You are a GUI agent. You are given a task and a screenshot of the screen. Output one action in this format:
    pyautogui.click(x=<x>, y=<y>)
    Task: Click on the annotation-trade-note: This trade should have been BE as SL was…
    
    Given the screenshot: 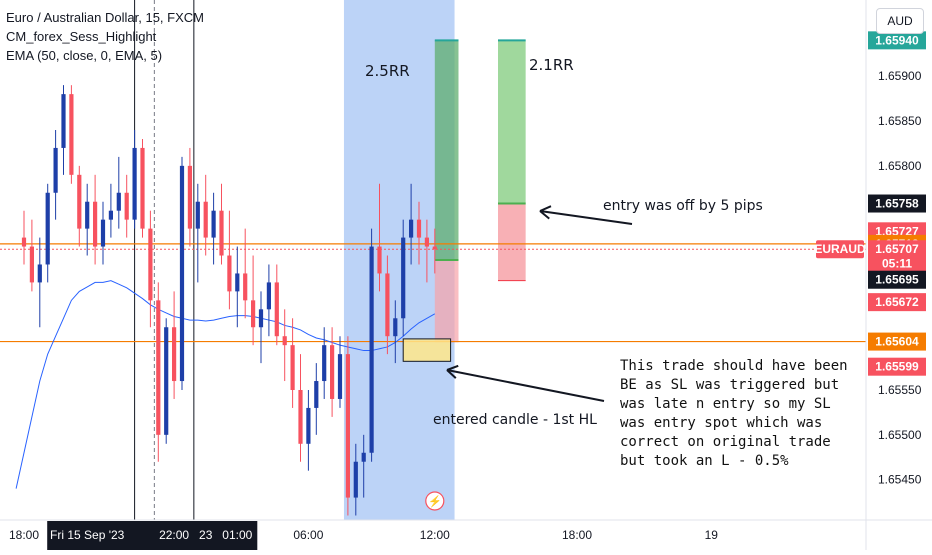 What is the action you would take?
    pyautogui.click(x=734, y=413)
    